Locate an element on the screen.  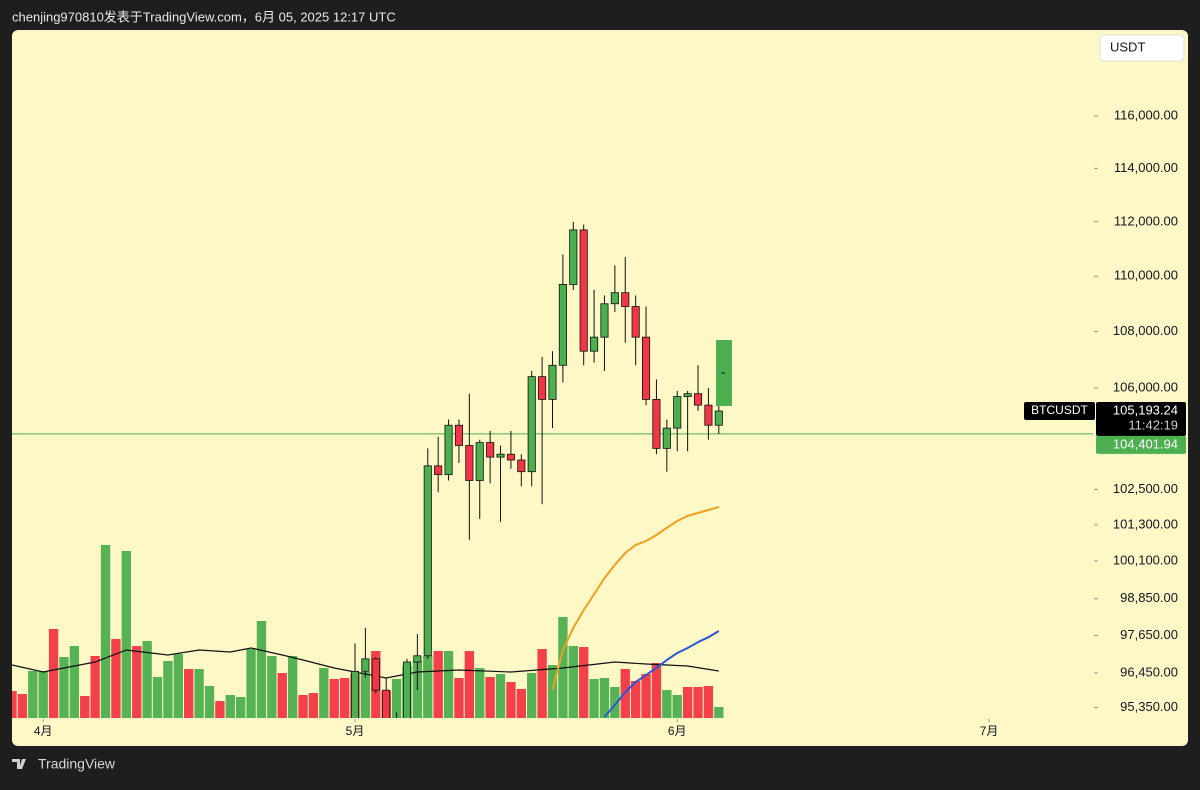
currency-box is located at coordinates (1142, 48).